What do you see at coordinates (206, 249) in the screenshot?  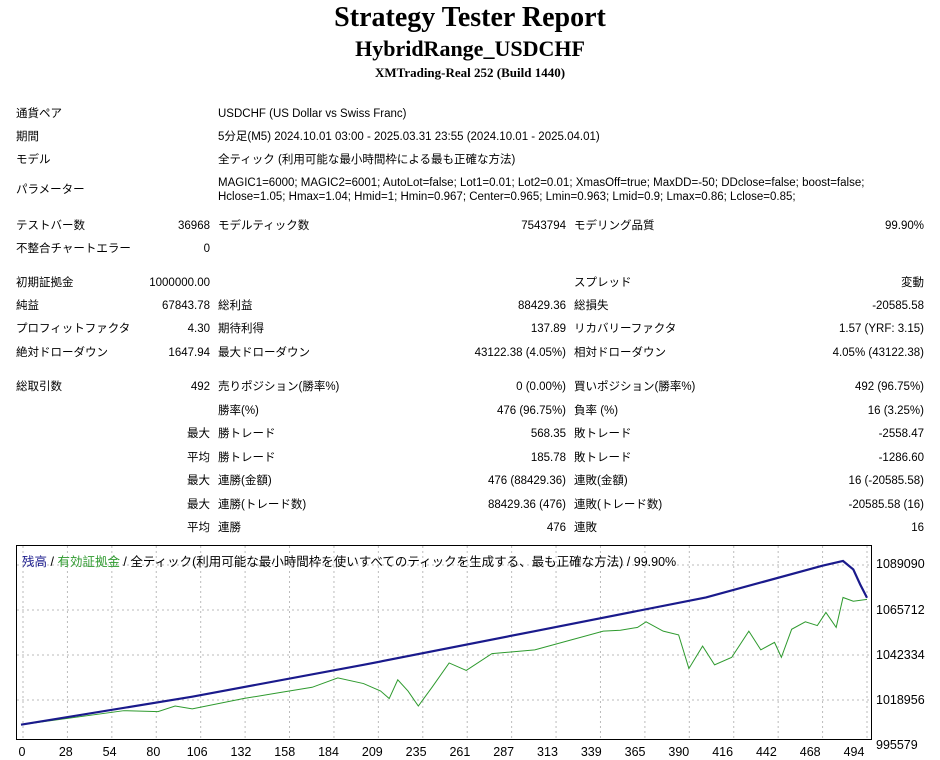 I see `rows-row-1-v1: 0` at bounding box center [206, 249].